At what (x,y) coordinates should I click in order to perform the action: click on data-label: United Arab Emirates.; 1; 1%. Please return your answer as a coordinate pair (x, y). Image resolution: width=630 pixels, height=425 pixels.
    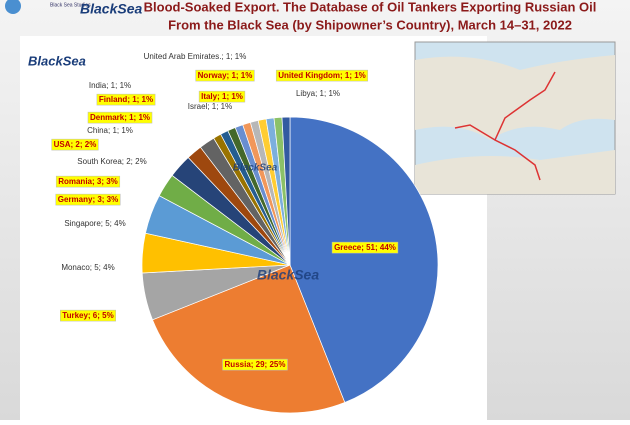
    Looking at the image, I should click on (195, 56).